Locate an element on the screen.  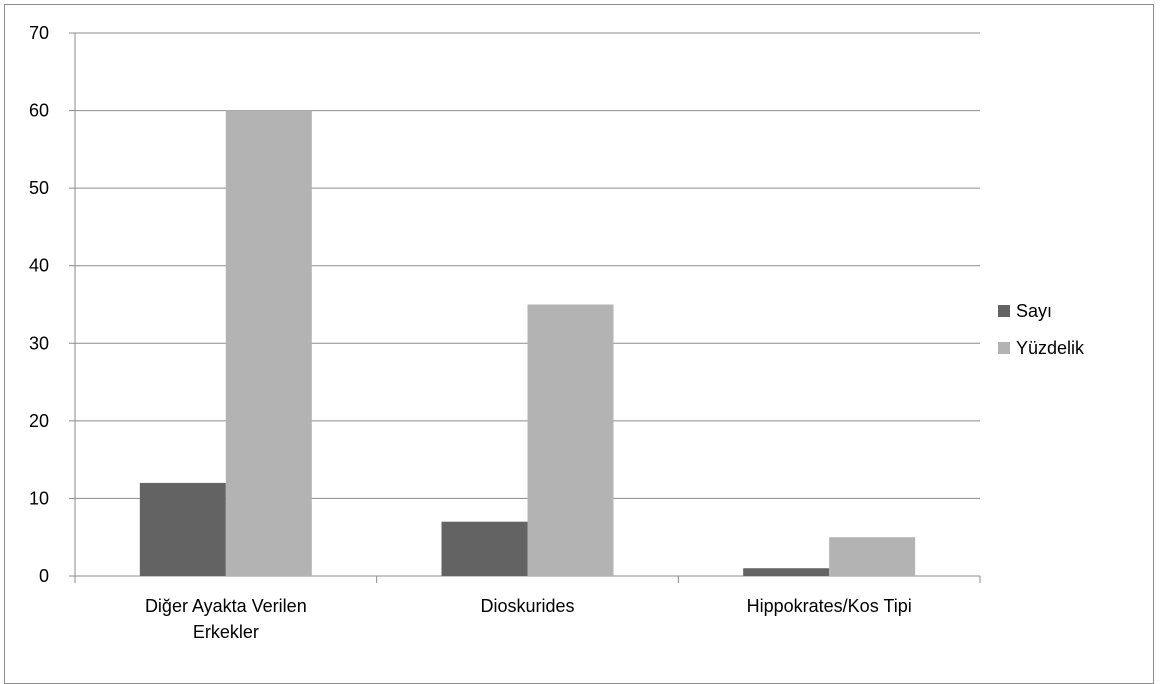
y-tick-label: 60 is located at coordinates (39, 111).